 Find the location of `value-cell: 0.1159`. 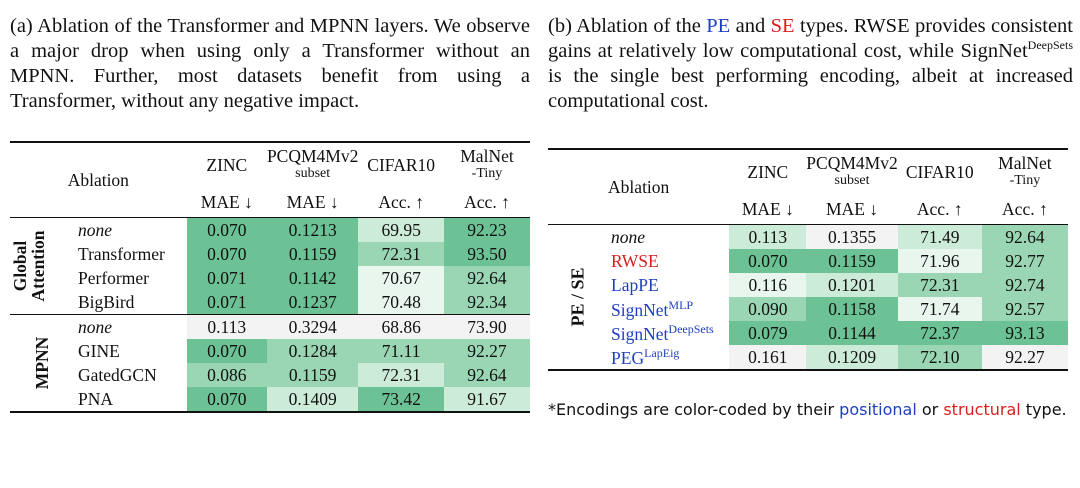

value-cell: 0.1159 is located at coordinates (312, 375).